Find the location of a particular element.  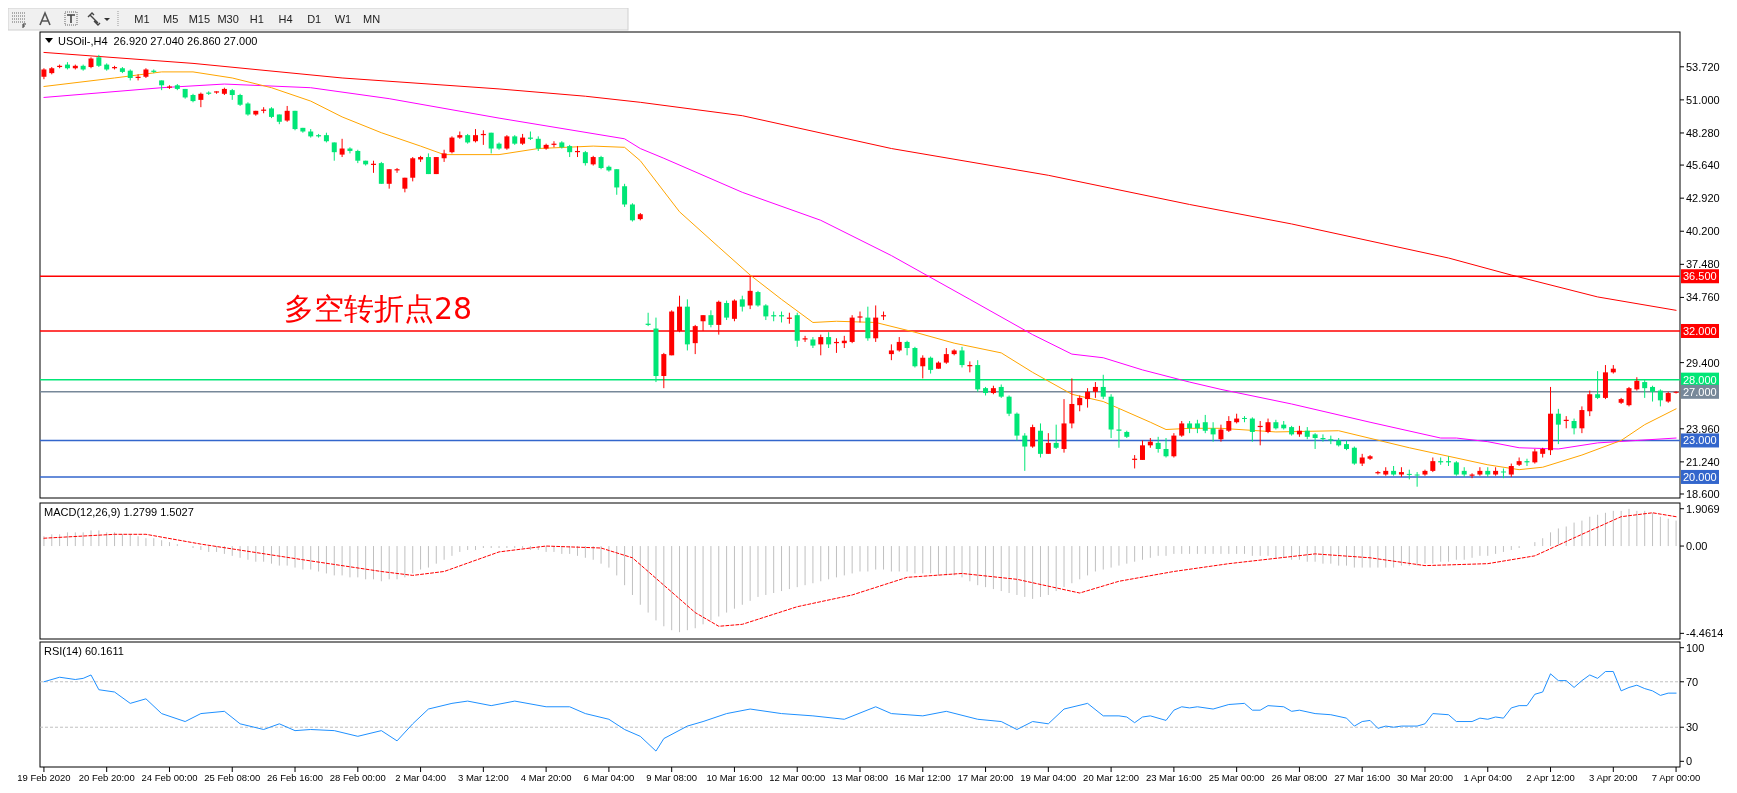

chart-title: RSI(14) 60.1611 is located at coordinates (84, 651).